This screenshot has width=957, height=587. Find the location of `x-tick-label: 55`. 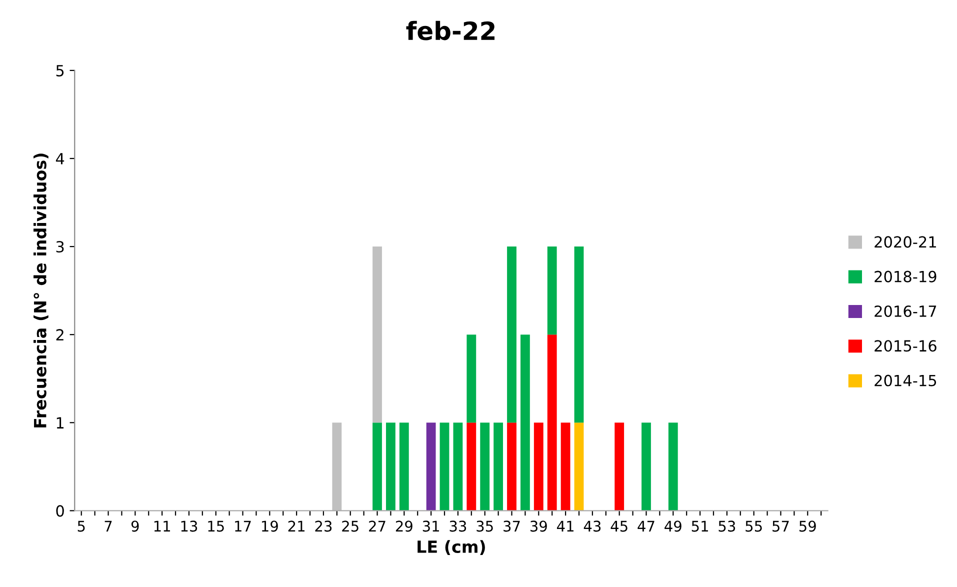

x-tick-label: 55 is located at coordinates (754, 526).